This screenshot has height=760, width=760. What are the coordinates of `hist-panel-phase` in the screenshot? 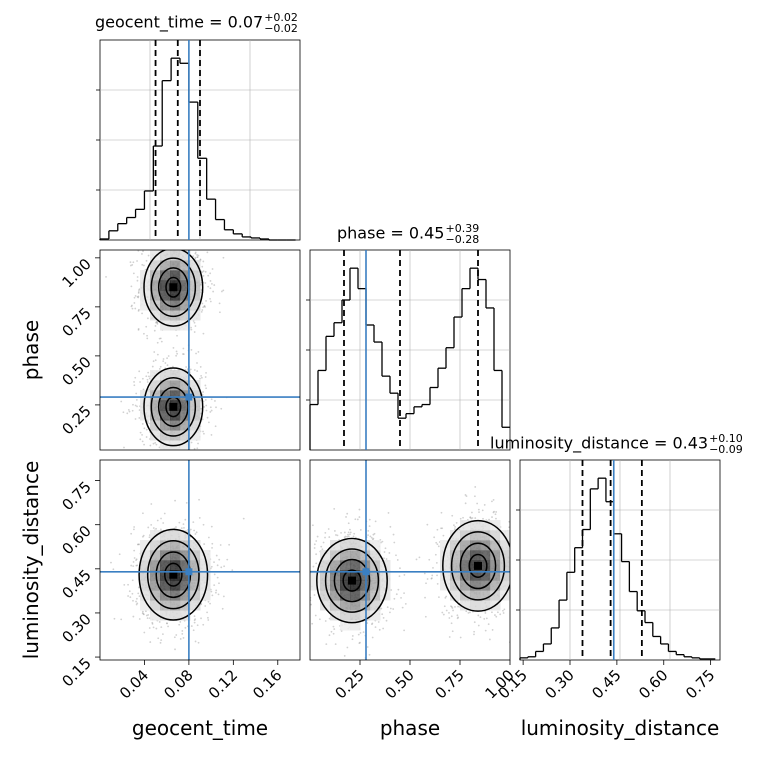 It's located at (408, 350).